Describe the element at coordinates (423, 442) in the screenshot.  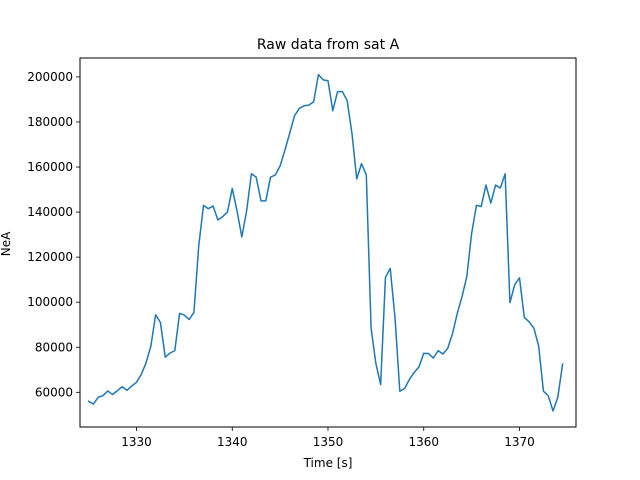
I see `x-tick-label: 1360` at that location.